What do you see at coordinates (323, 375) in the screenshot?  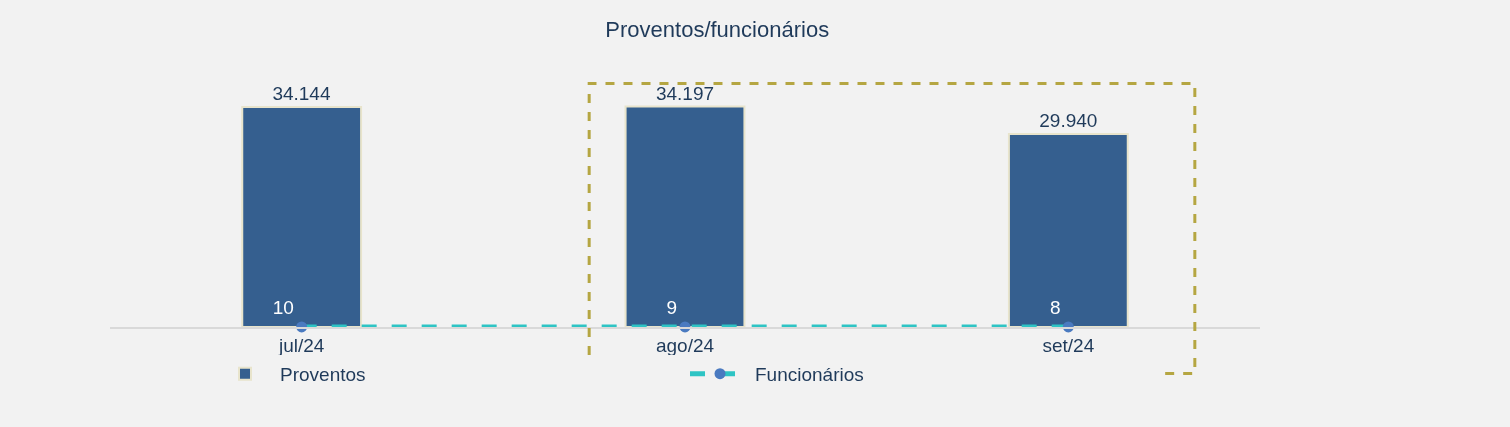 I see `legend-label: Proventos` at bounding box center [323, 375].